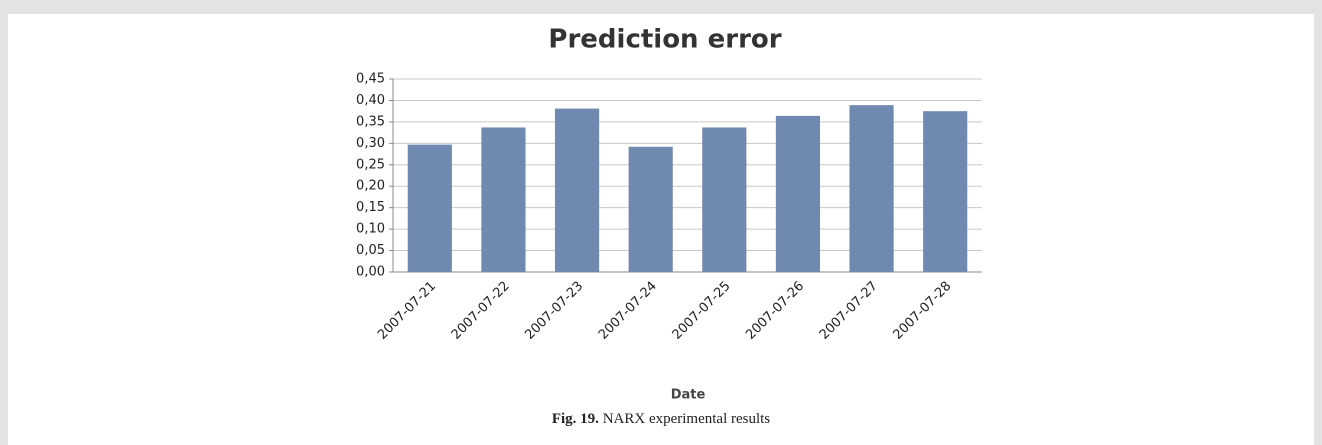  Describe the element at coordinates (370, 207) in the screenshot. I see `y-tick-label: 0,15` at that location.